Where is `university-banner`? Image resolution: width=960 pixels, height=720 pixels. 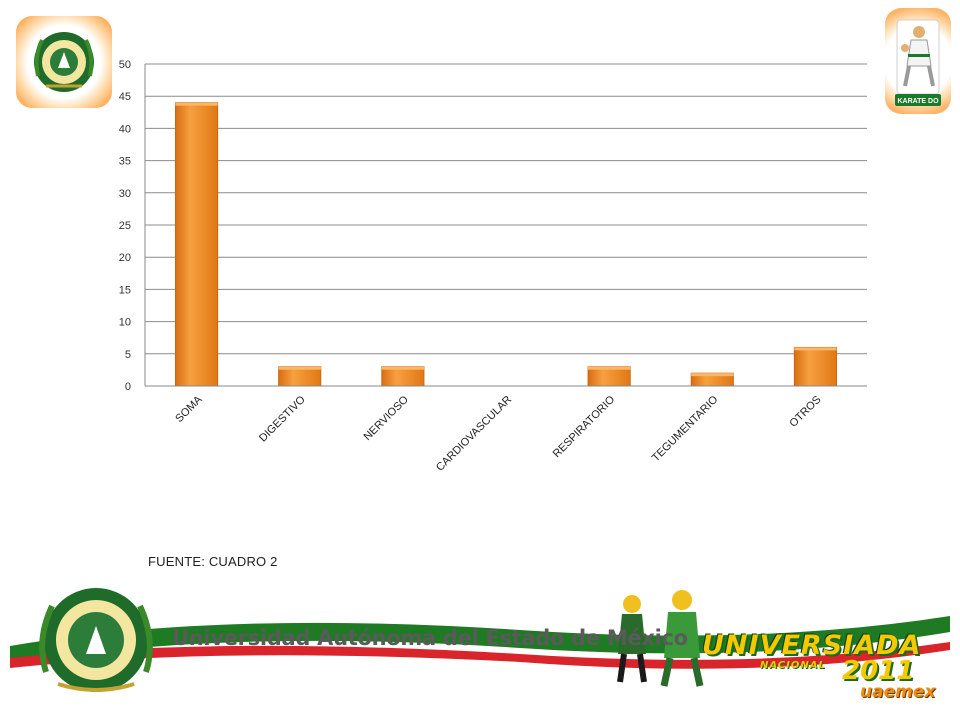
university-banner is located at coordinates (480, 640).